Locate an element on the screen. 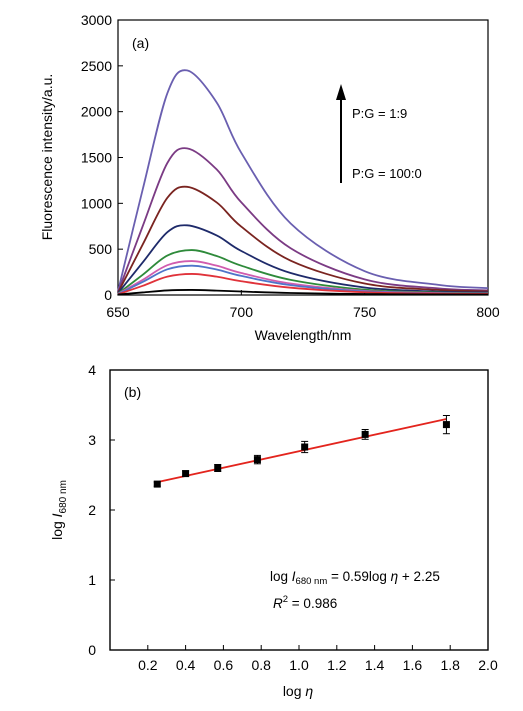 The height and width of the screenshot is (711, 523). x-label-var: η is located at coordinates (309, 691).